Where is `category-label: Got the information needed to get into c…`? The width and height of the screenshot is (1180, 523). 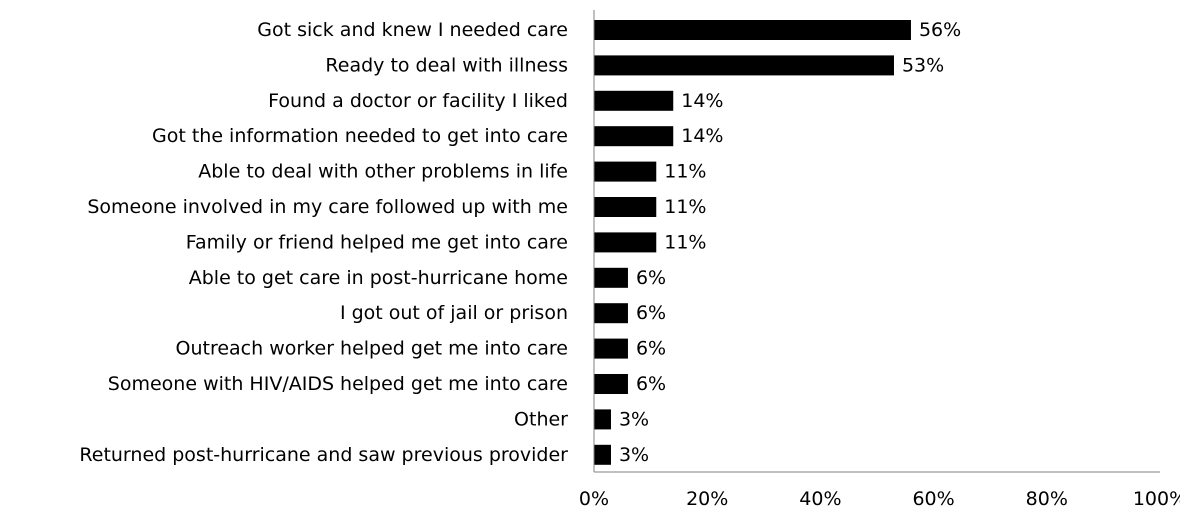 category-label: Got the information needed to get into c… is located at coordinates (360, 136).